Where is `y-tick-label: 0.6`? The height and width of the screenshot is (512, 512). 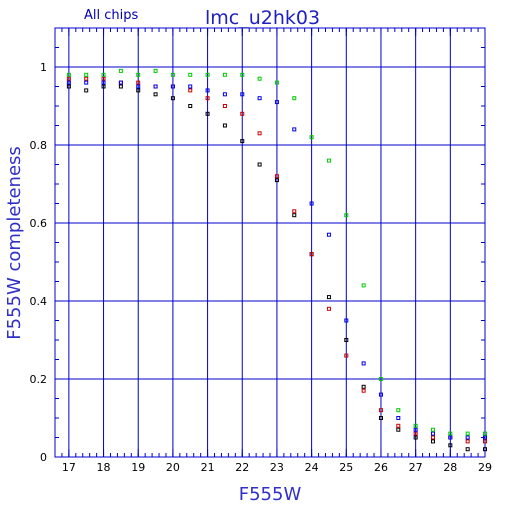 y-tick-label: 0.6 is located at coordinates (39, 223).